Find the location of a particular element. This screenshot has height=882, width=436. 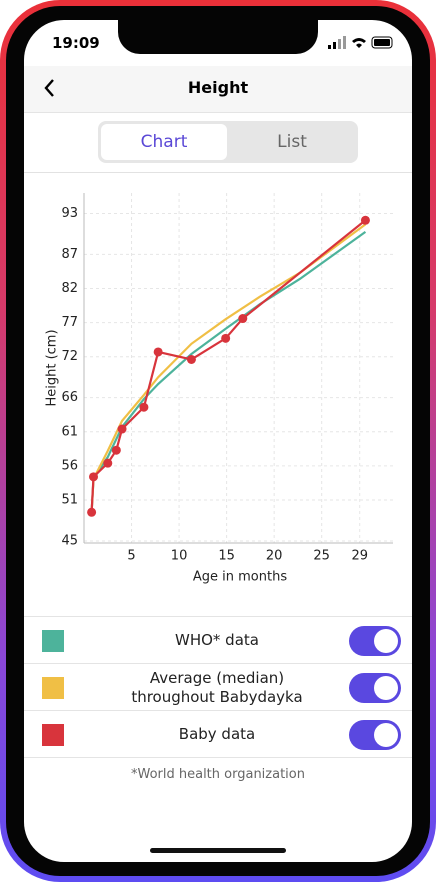

legend-label: Average (median) throughout Babydayka is located at coordinates (217, 687).